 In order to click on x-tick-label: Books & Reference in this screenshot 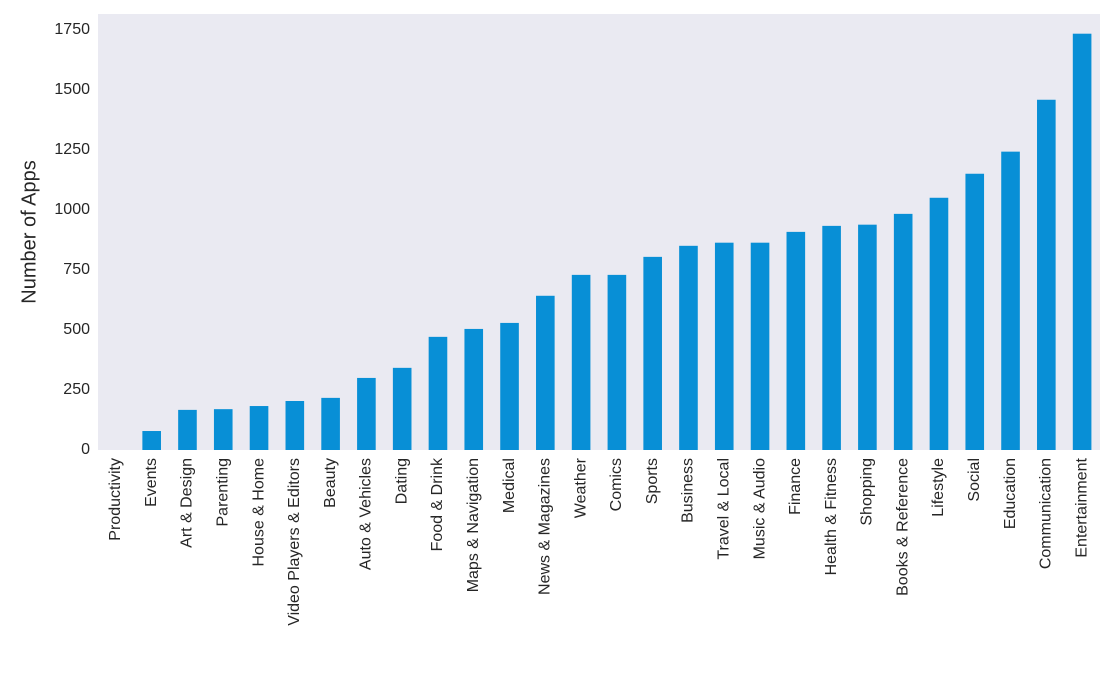, I will do `click(902, 527)`.